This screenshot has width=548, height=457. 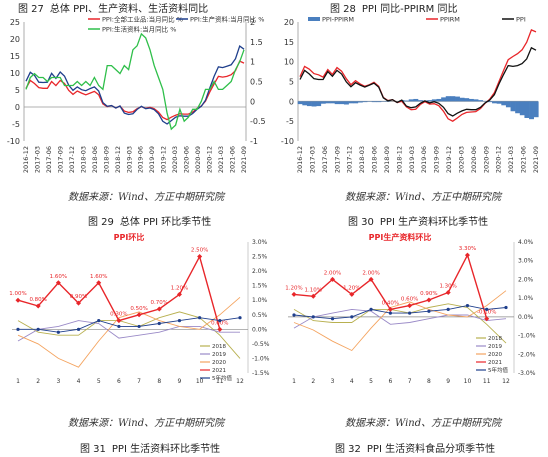 I want to click on x-tick-label: 8, so click(x=429, y=381).